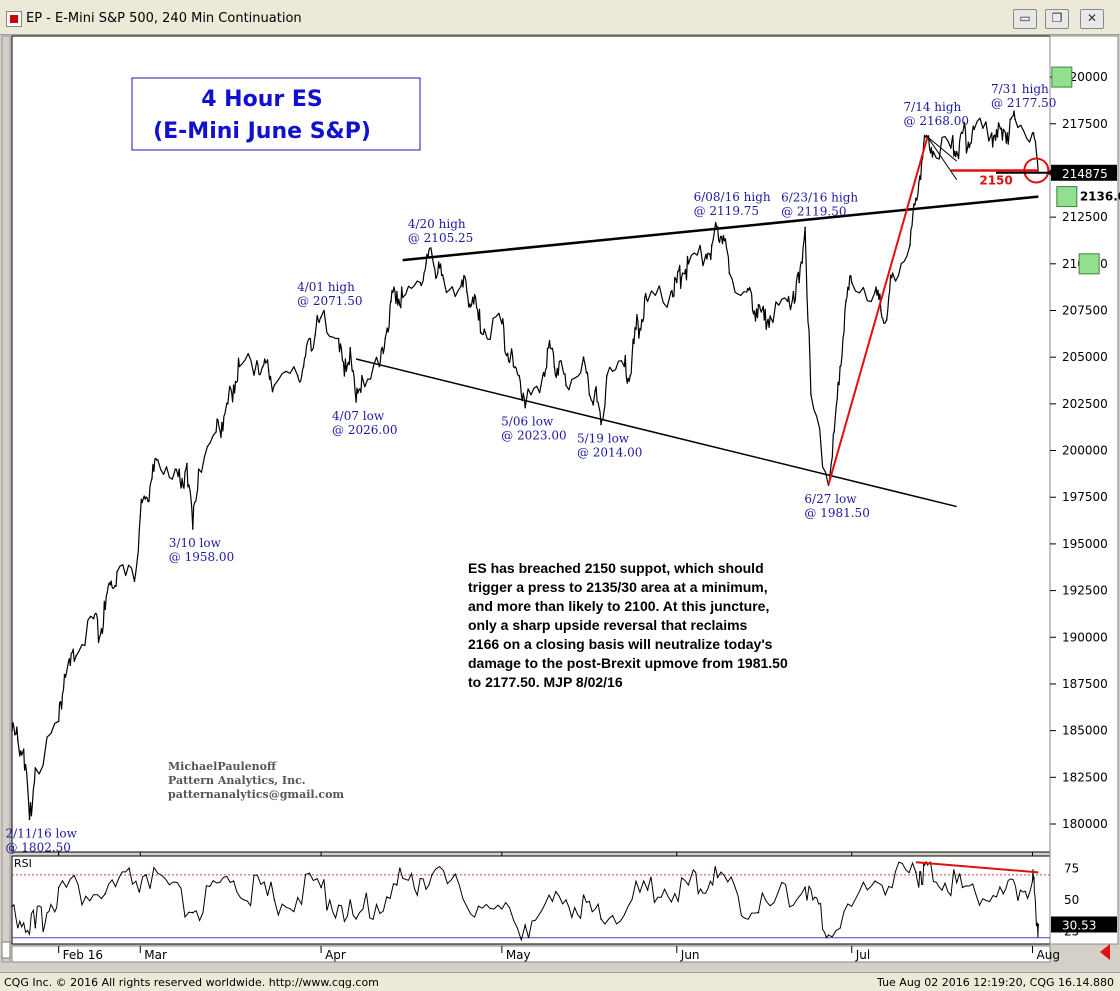 The image size is (1120, 991). I want to click on x-tick-label: Jun, so click(690, 955).